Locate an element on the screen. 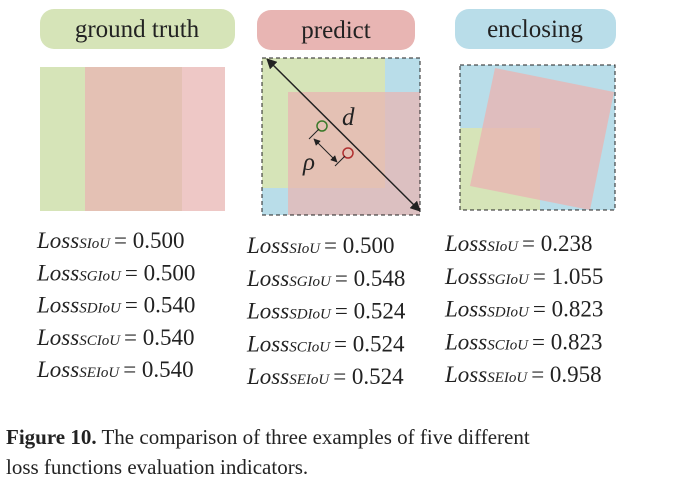  loss-formula: LossSDIoU = 0.524 is located at coordinates (326, 311).